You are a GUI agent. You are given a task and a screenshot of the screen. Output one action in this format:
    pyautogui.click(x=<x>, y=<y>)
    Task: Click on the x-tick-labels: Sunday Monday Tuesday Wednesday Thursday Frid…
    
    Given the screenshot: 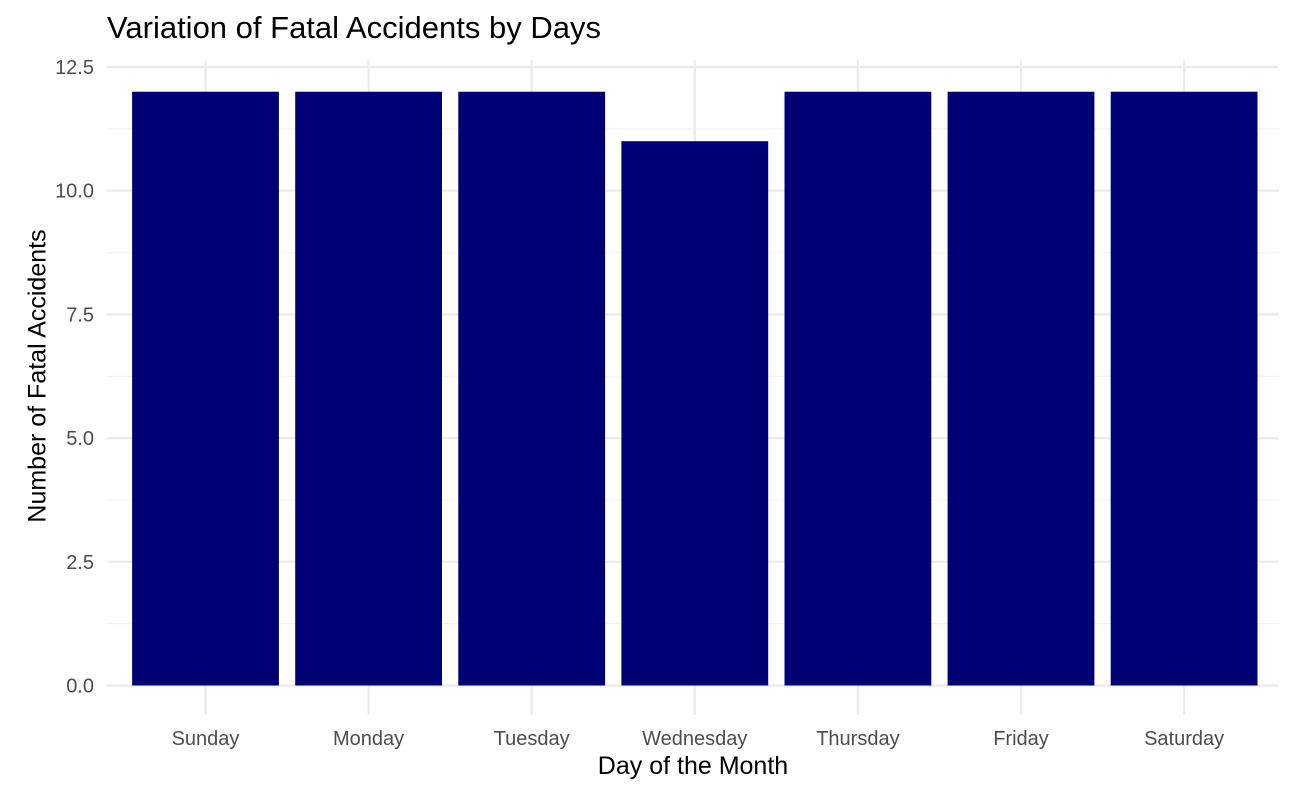 What is the action you would take?
    pyautogui.click(x=698, y=739)
    